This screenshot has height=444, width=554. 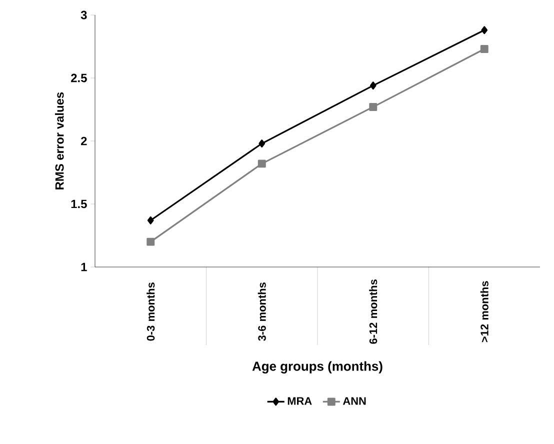 What do you see at coordinates (484, 311) in the screenshot?
I see `x-tick-label: >12 months` at bounding box center [484, 311].